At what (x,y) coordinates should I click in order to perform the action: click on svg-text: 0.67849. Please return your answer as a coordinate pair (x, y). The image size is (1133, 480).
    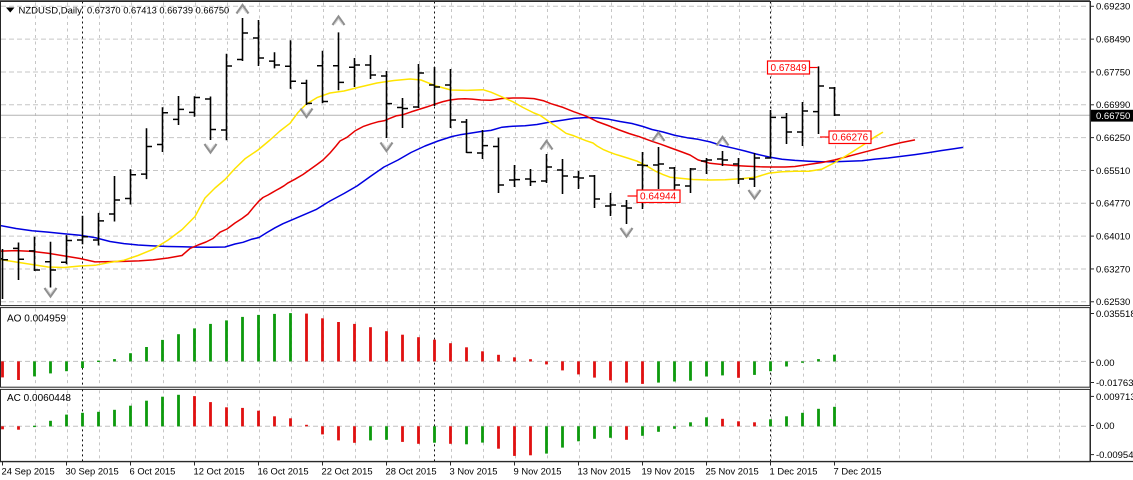
    Looking at the image, I should click on (789, 68).